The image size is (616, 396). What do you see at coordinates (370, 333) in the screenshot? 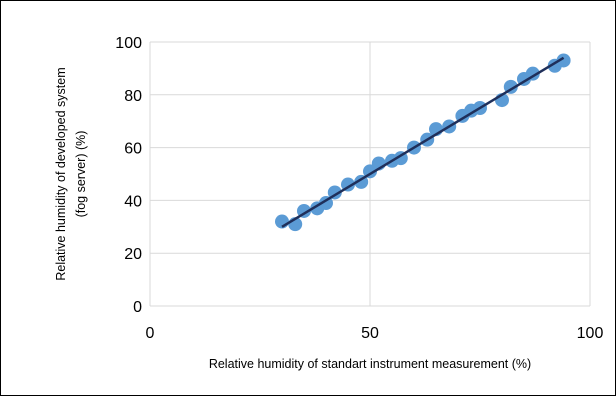
I see `x-tick-label: 50` at bounding box center [370, 333].